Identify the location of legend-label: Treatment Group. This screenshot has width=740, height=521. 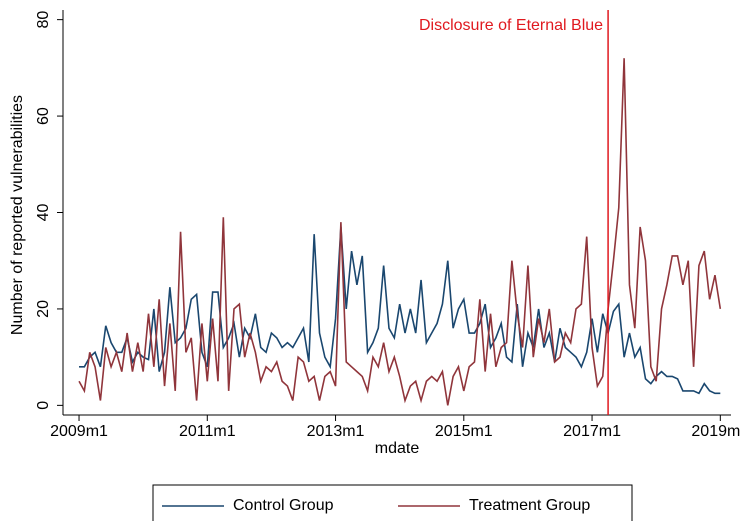
(529, 505).